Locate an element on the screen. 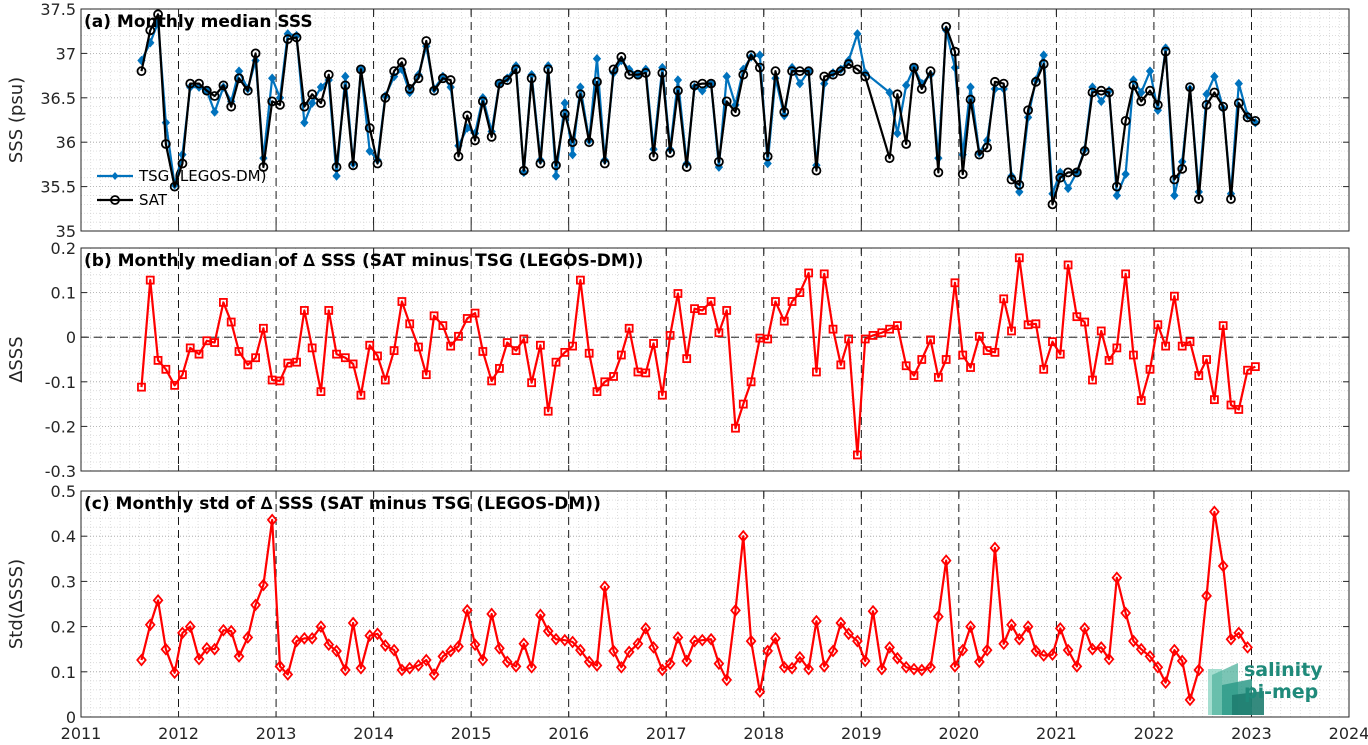  y-tick-label: -0.2 is located at coordinates (60, 426).